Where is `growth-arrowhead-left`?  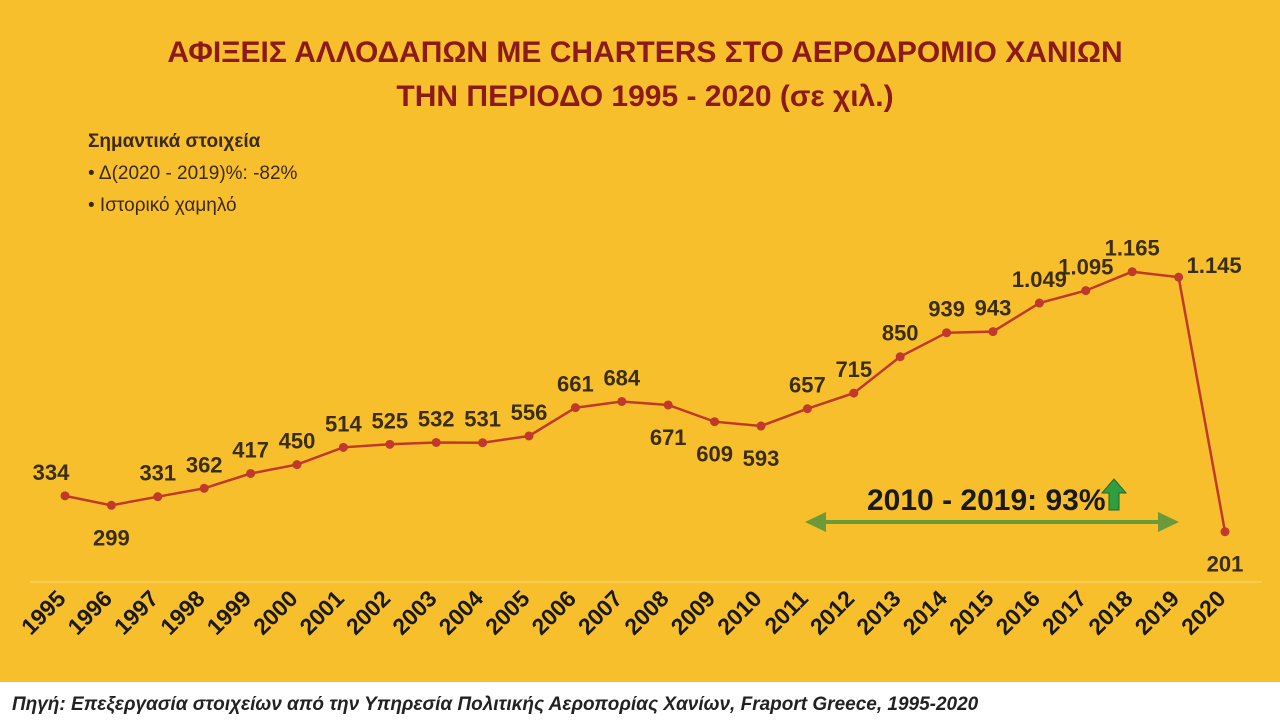
growth-arrowhead-left is located at coordinates (815, 522).